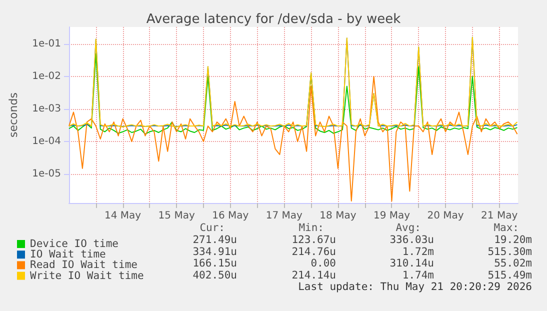  I want to click on x-tick-label: 21 May, so click(499, 216).